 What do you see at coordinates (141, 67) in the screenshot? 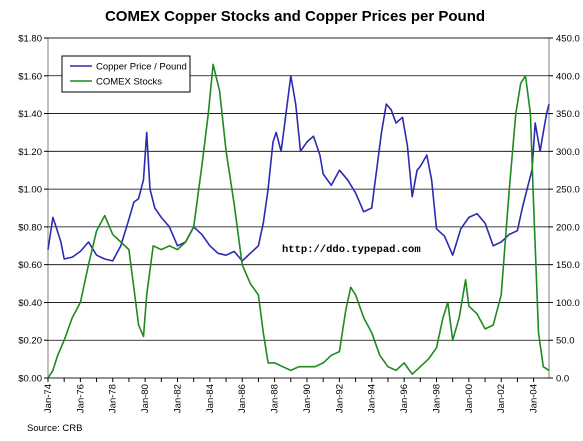
I see `legend-label-copper-price: Copper Price / Pound` at bounding box center [141, 67].